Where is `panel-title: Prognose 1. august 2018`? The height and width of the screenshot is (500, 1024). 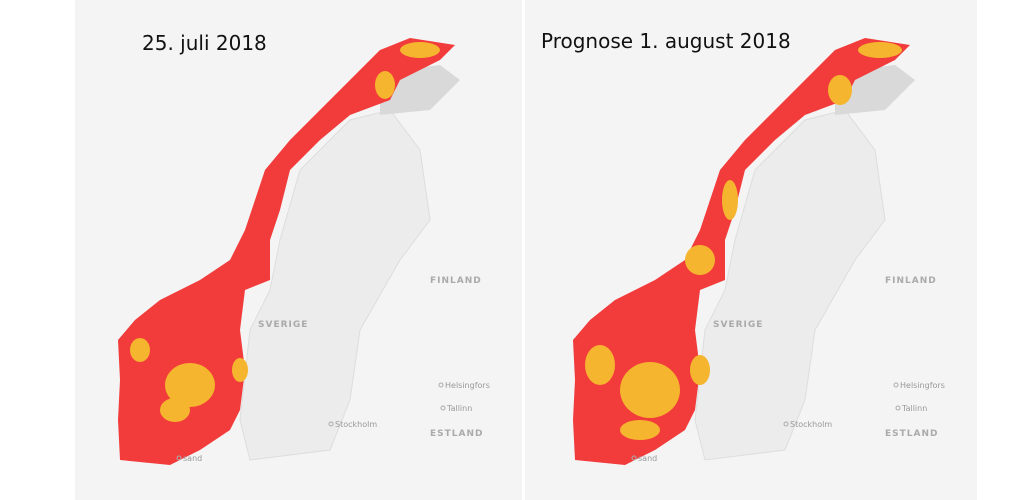
panel-title: Prognose 1. august 2018 is located at coordinates (666, 41).